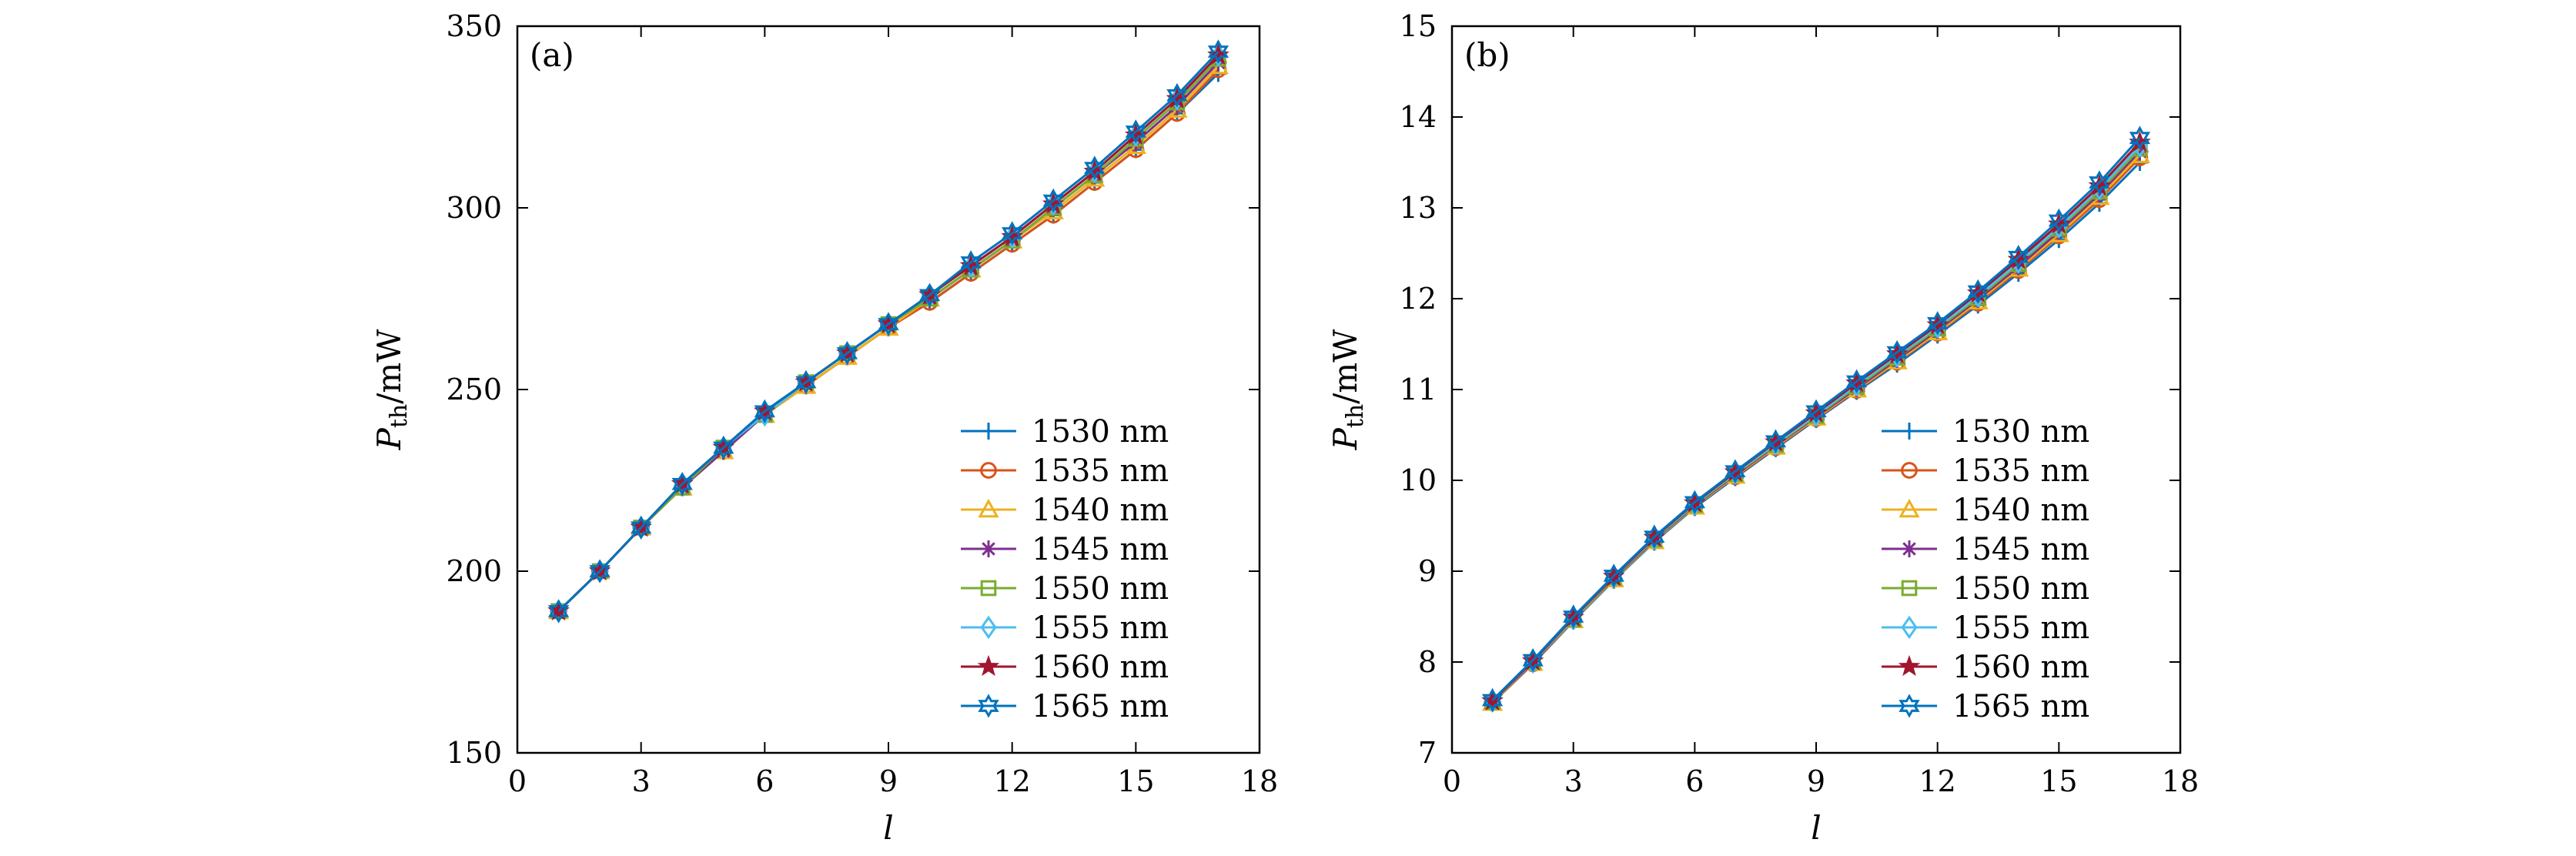  What do you see at coordinates (1419, 26) in the screenshot?
I see `y-tick-label: 15` at bounding box center [1419, 26].